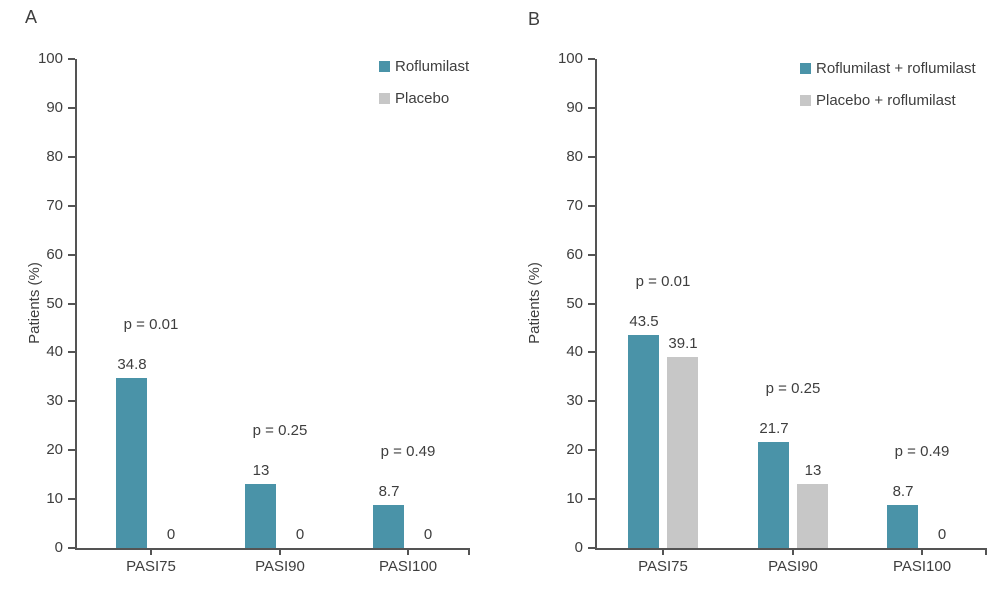 The width and height of the screenshot is (1000, 589). I want to click on legend-label: Roflumilast, so click(432, 66).